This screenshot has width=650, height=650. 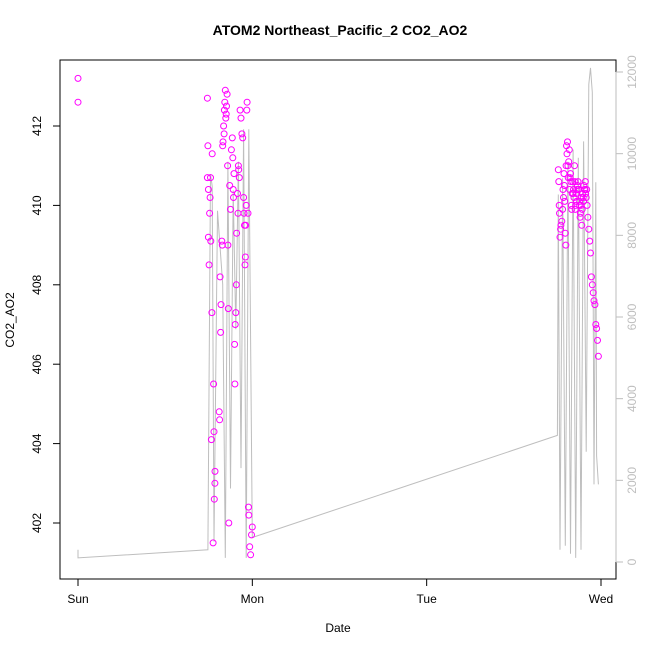 I want to click on y2-tick-label: 8000, so click(x=632, y=235).